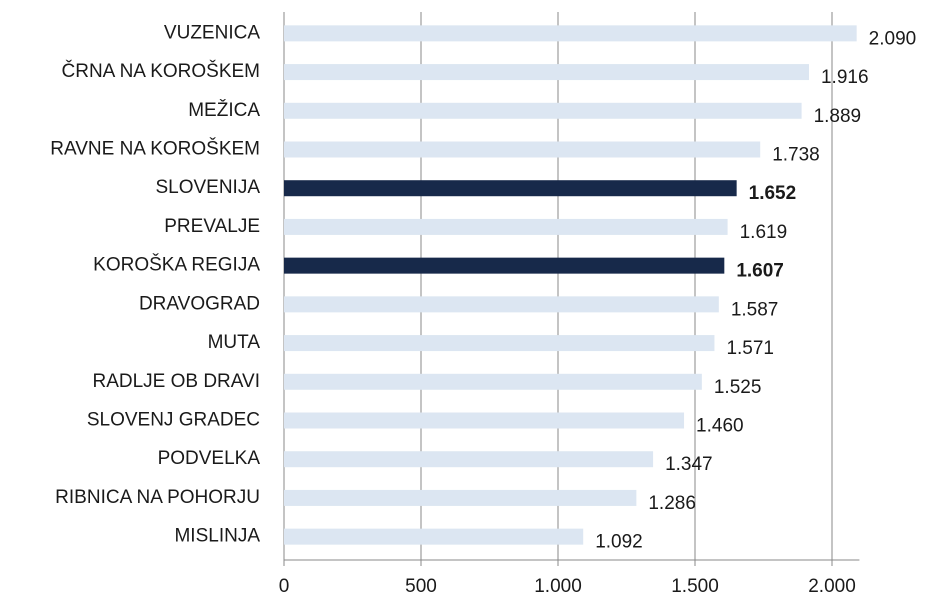  What do you see at coordinates (838, 116) in the screenshot?
I see `value-label: 1.889` at bounding box center [838, 116].